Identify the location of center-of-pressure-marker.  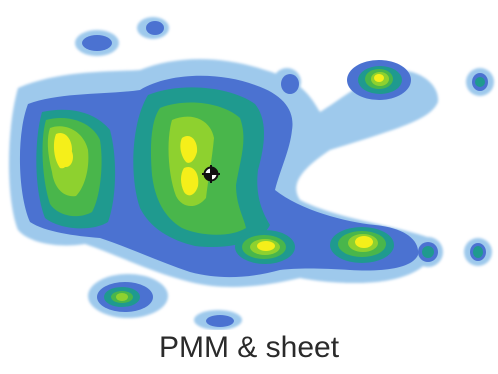
(211, 174).